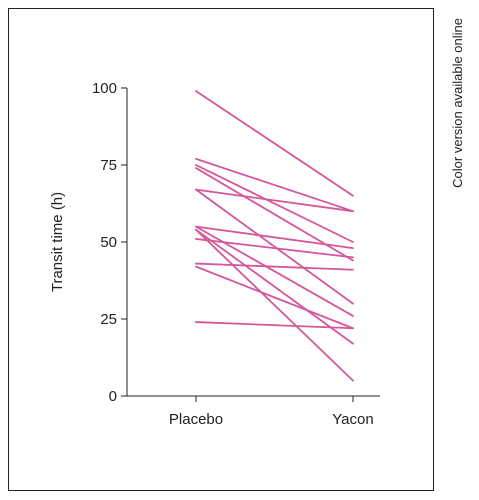  What do you see at coordinates (196, 419) in the screenshot?
I see `x-tick-label-placebo: Placebo` at bounding box center [196, 419].